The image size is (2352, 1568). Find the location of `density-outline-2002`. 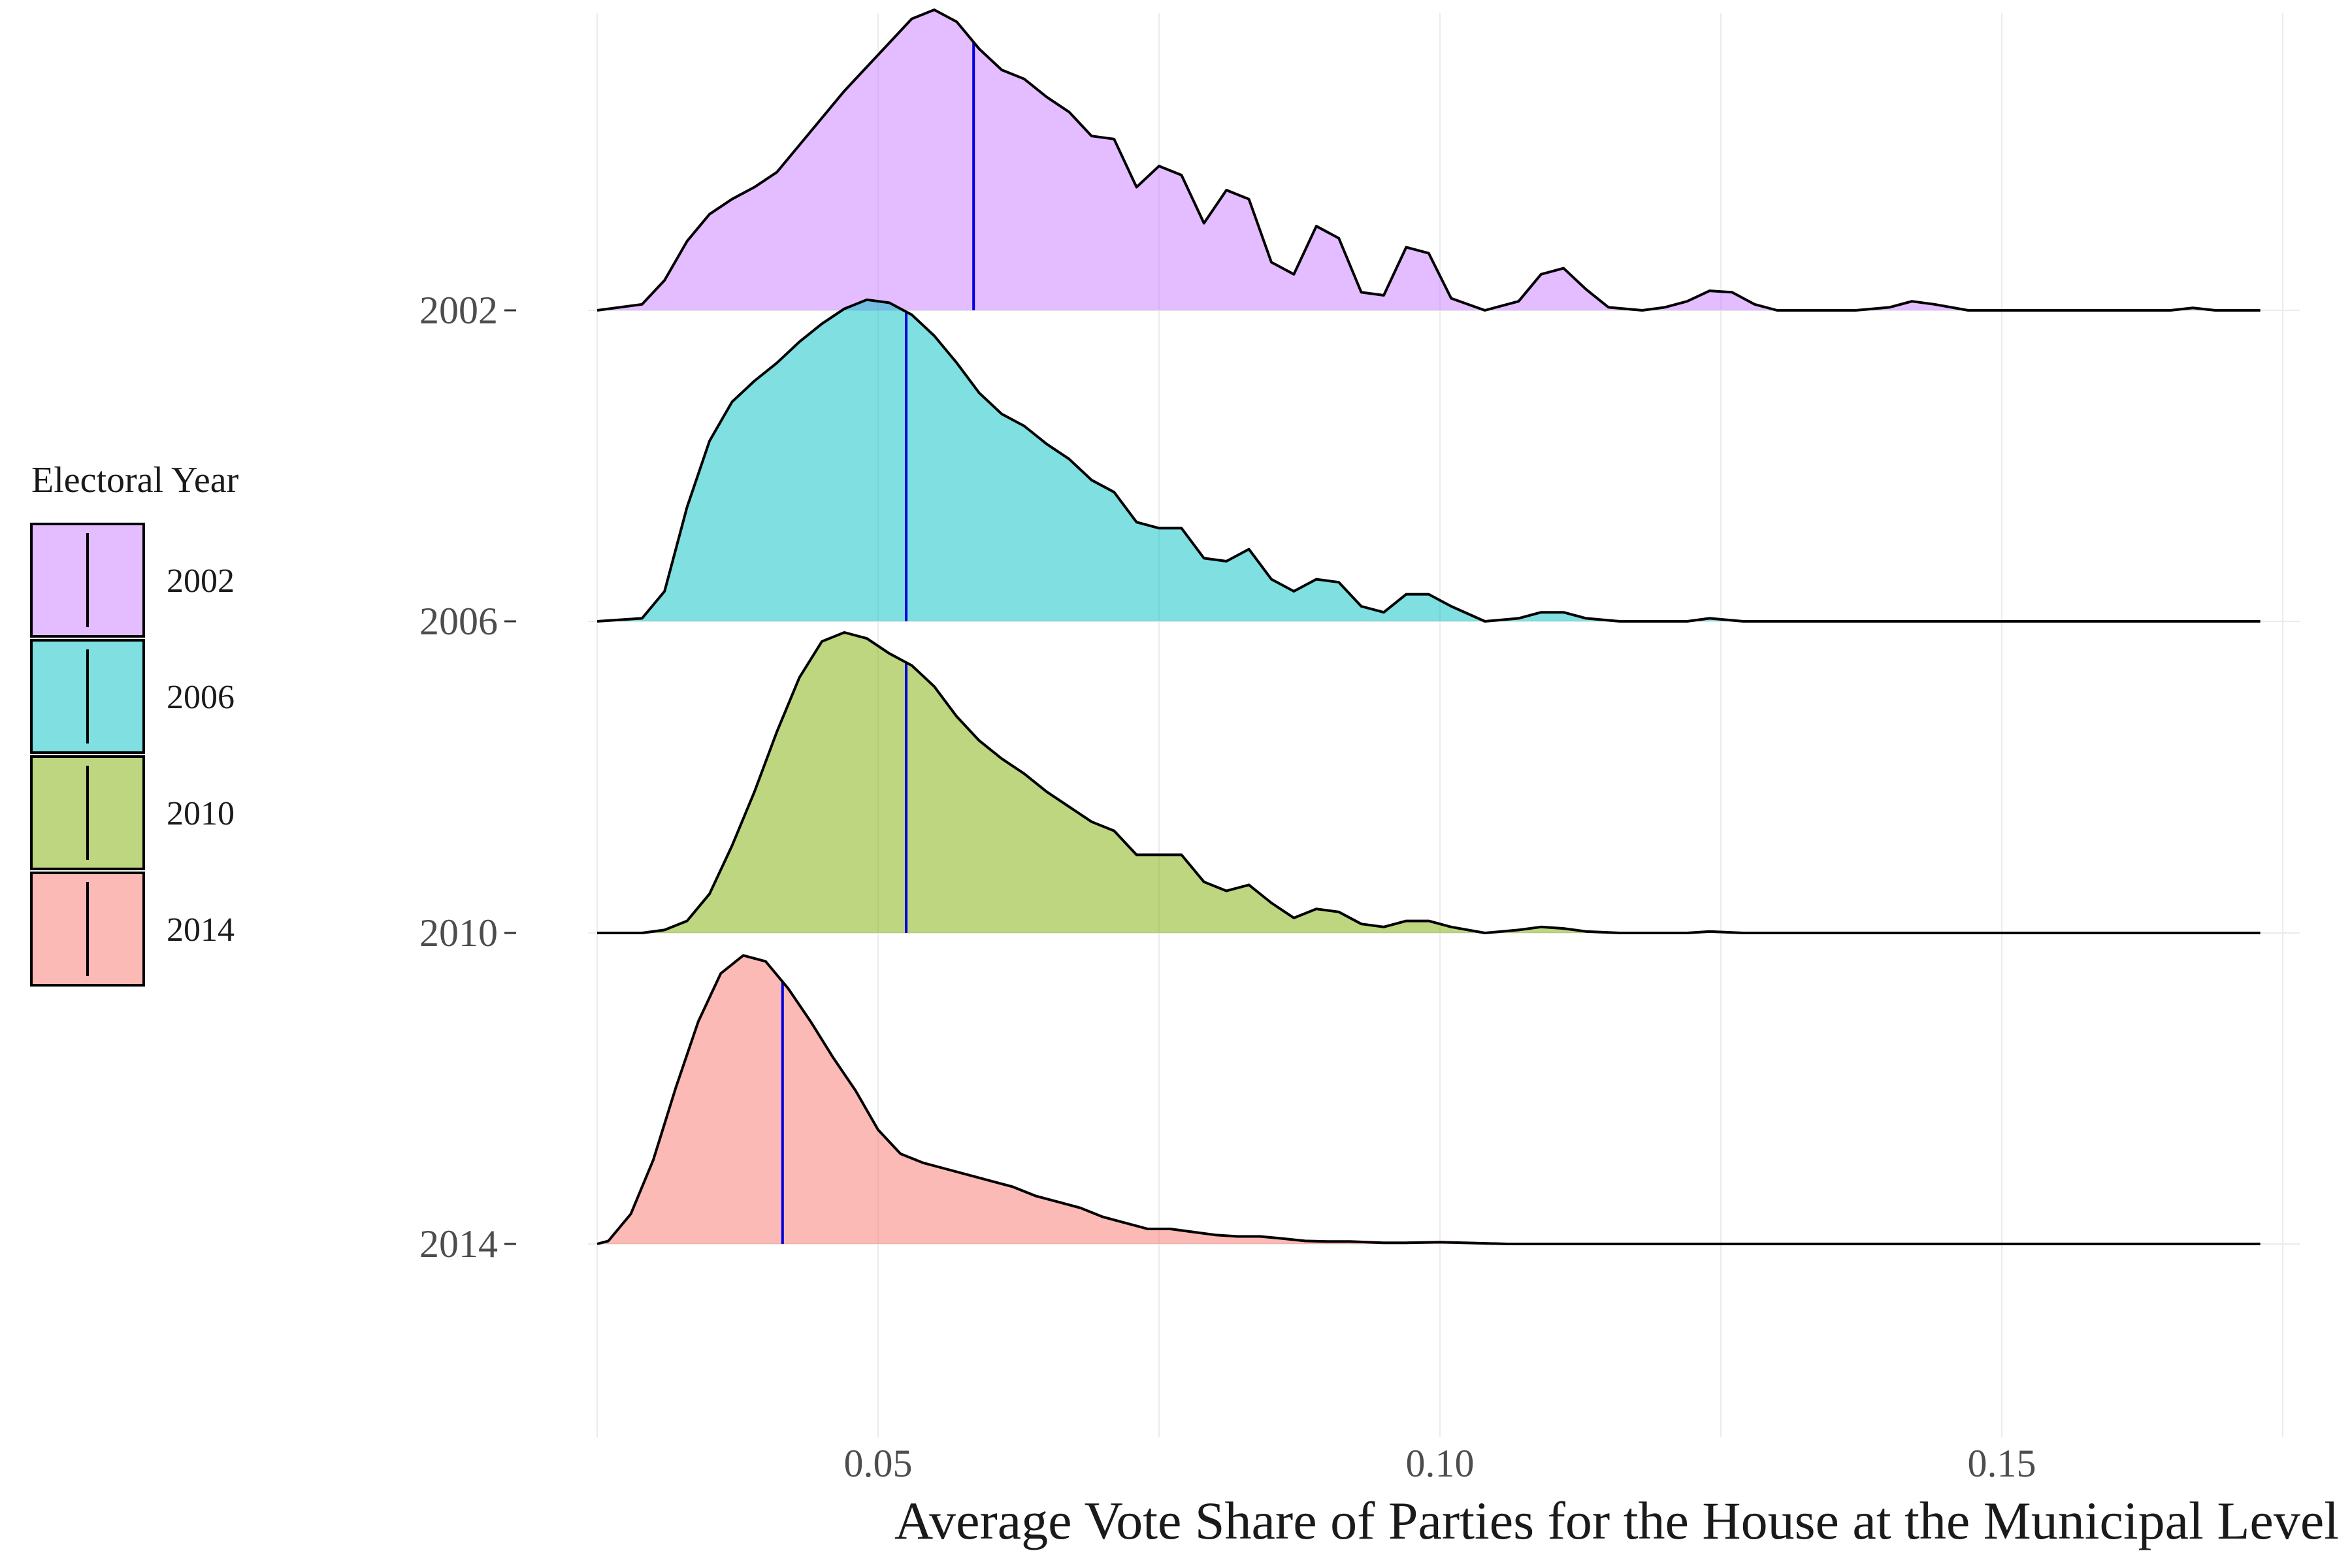

density-outline-2002 is located at coordinates (1428, 160).